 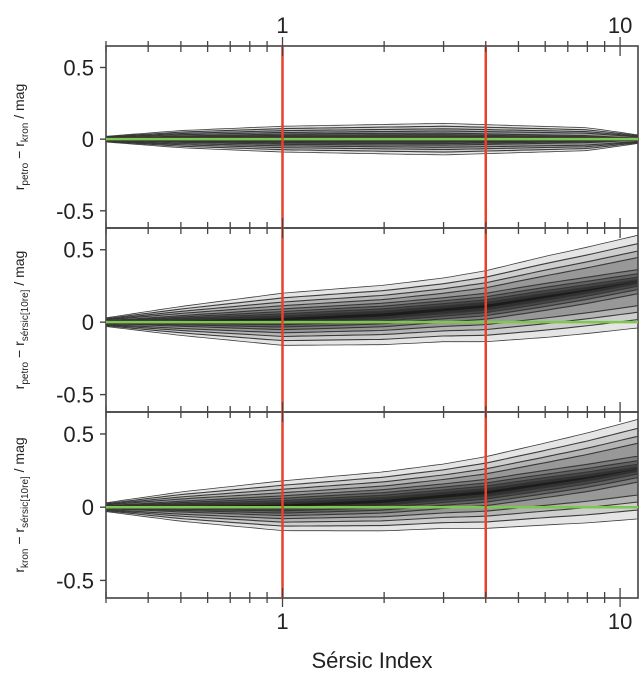 I want to click on y-axis-label-3: rkron − rsérsic[10re] / mag, so click(x=21, y=504).